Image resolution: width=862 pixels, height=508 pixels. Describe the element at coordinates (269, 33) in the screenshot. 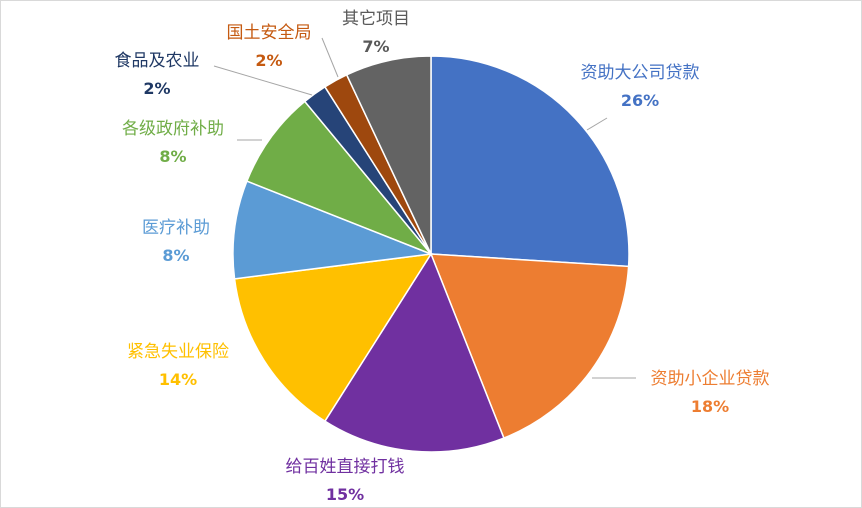

I see `slice-label-7: 国土安全局` at that location.